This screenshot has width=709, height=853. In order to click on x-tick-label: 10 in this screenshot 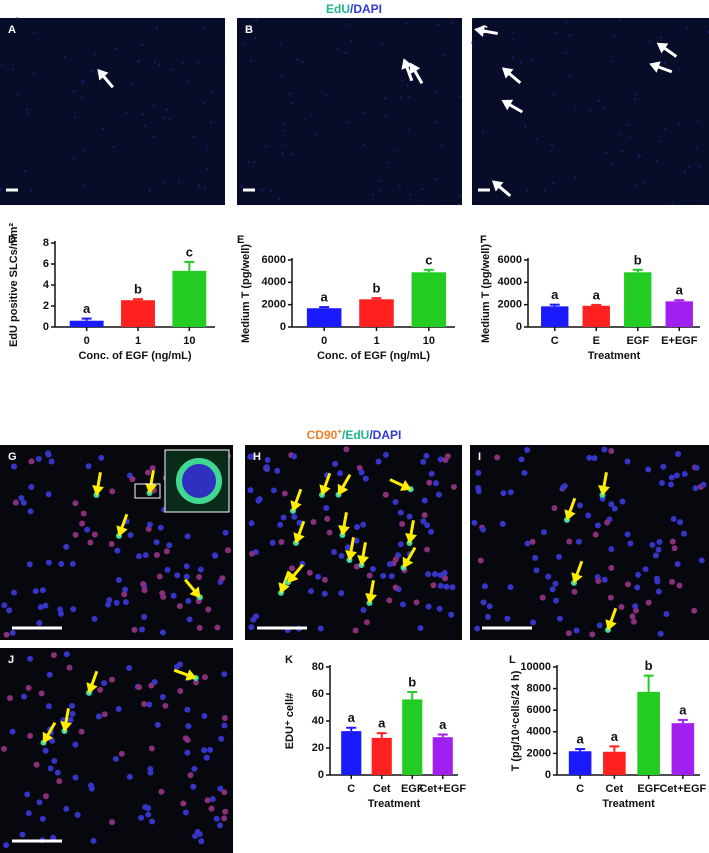, I will do `click(429, 341)`.